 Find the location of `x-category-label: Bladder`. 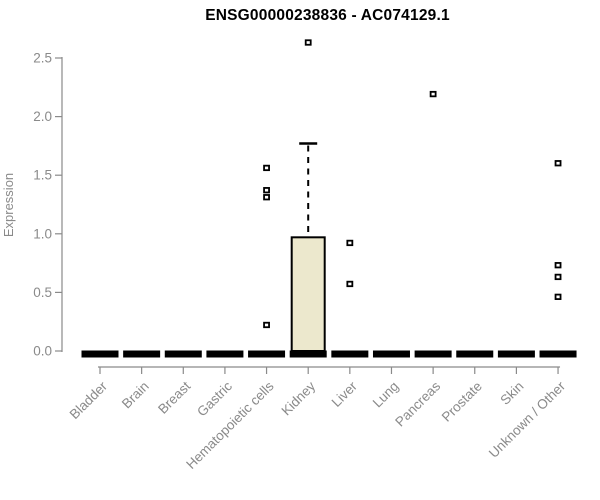

x-category-label: Bladder is located at coordinates (89, 400).